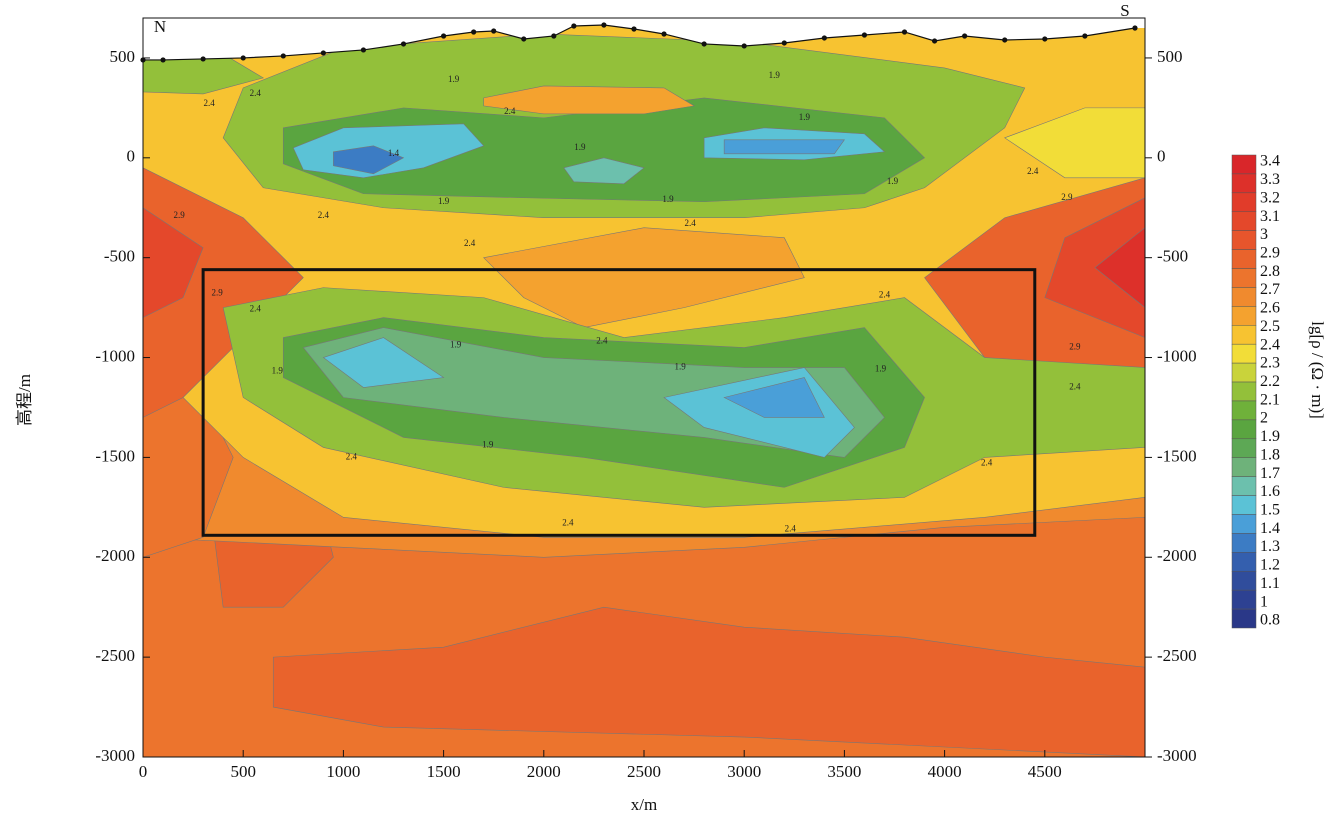 Image resolution: width=1336 pixels, height=818 pixels. Describe the element at coordinates (644, 804) in the screenshot. I see `x-axis-label: x/m` at that location.